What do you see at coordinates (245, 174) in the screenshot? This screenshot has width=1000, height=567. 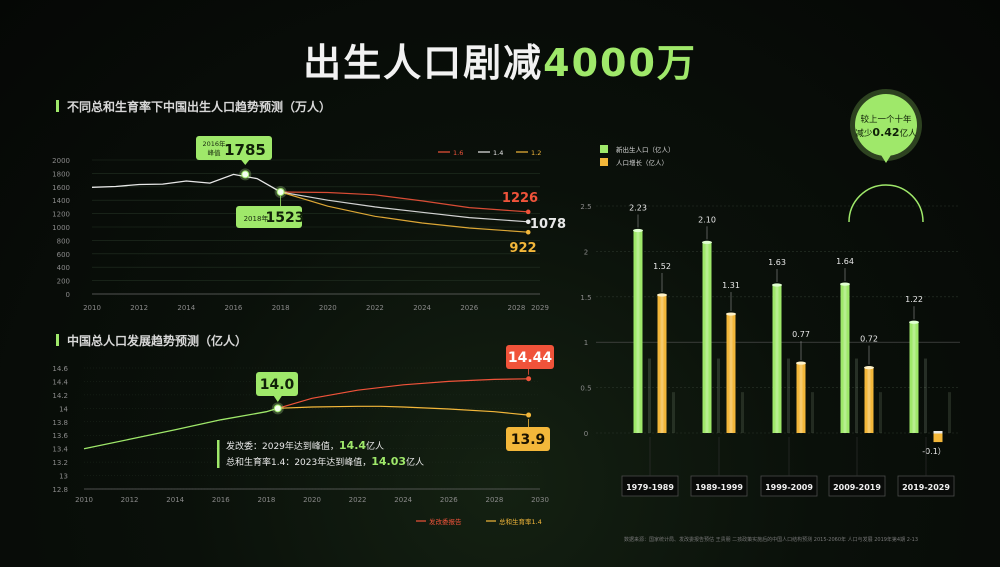 I see `peak-point` at bounding box center [245, 174].